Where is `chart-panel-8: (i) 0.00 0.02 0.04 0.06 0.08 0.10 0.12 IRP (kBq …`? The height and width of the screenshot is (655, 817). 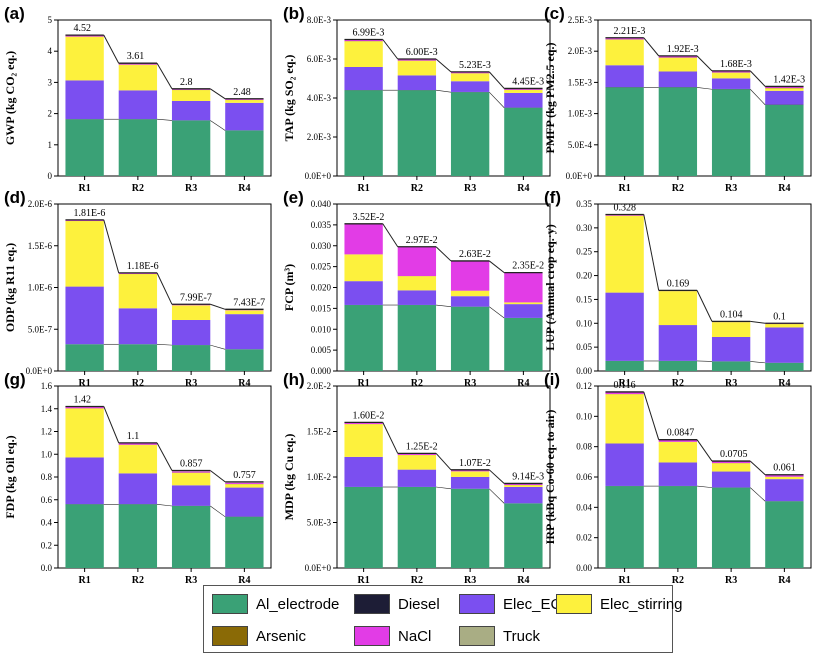
chart-panel-8: (i) 0.00 0.02 0.04 0.06 0.08 0.10 0.12 IRP (kBq … is located at coordinates (677, 478).